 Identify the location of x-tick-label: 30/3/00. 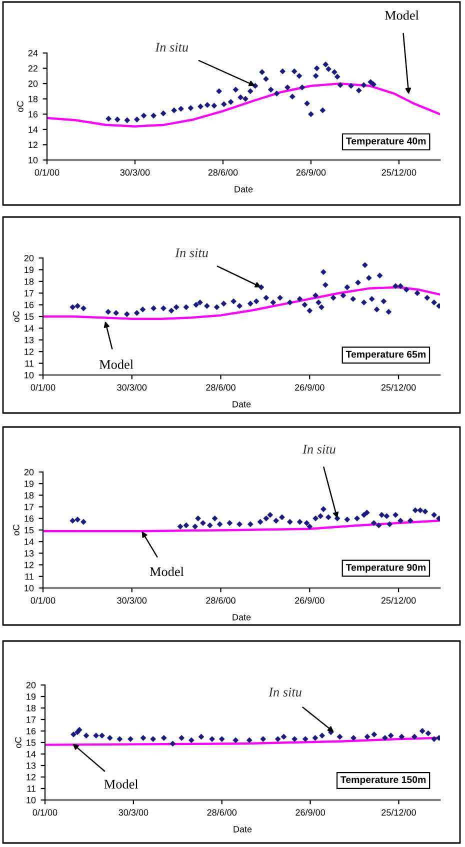
(132, 600).